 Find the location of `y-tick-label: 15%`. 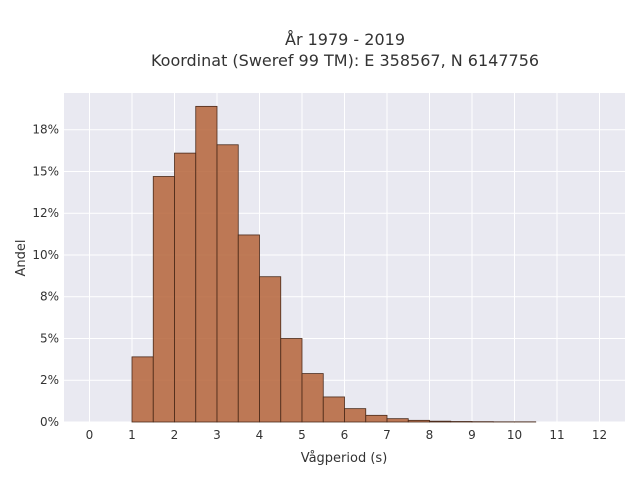

y-tick-label: 15% is located at coordinates (45, 171).